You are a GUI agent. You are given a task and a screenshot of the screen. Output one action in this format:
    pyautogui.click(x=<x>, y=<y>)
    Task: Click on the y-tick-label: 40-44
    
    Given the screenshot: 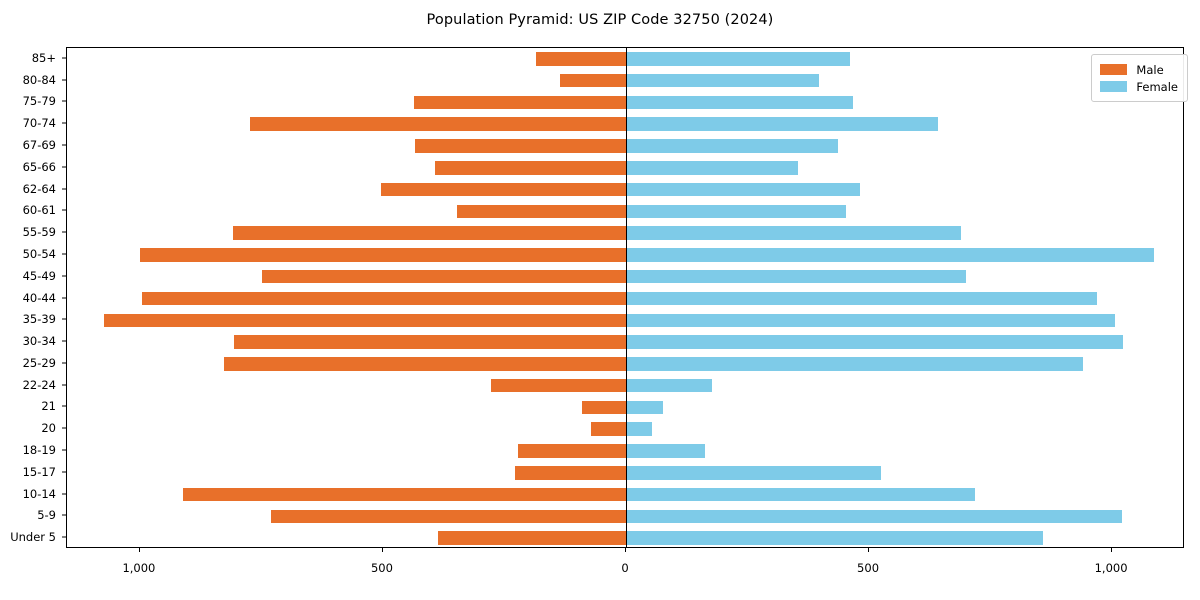 What is the action you would take?
    pyautogui.click(x=39, y=297)
    